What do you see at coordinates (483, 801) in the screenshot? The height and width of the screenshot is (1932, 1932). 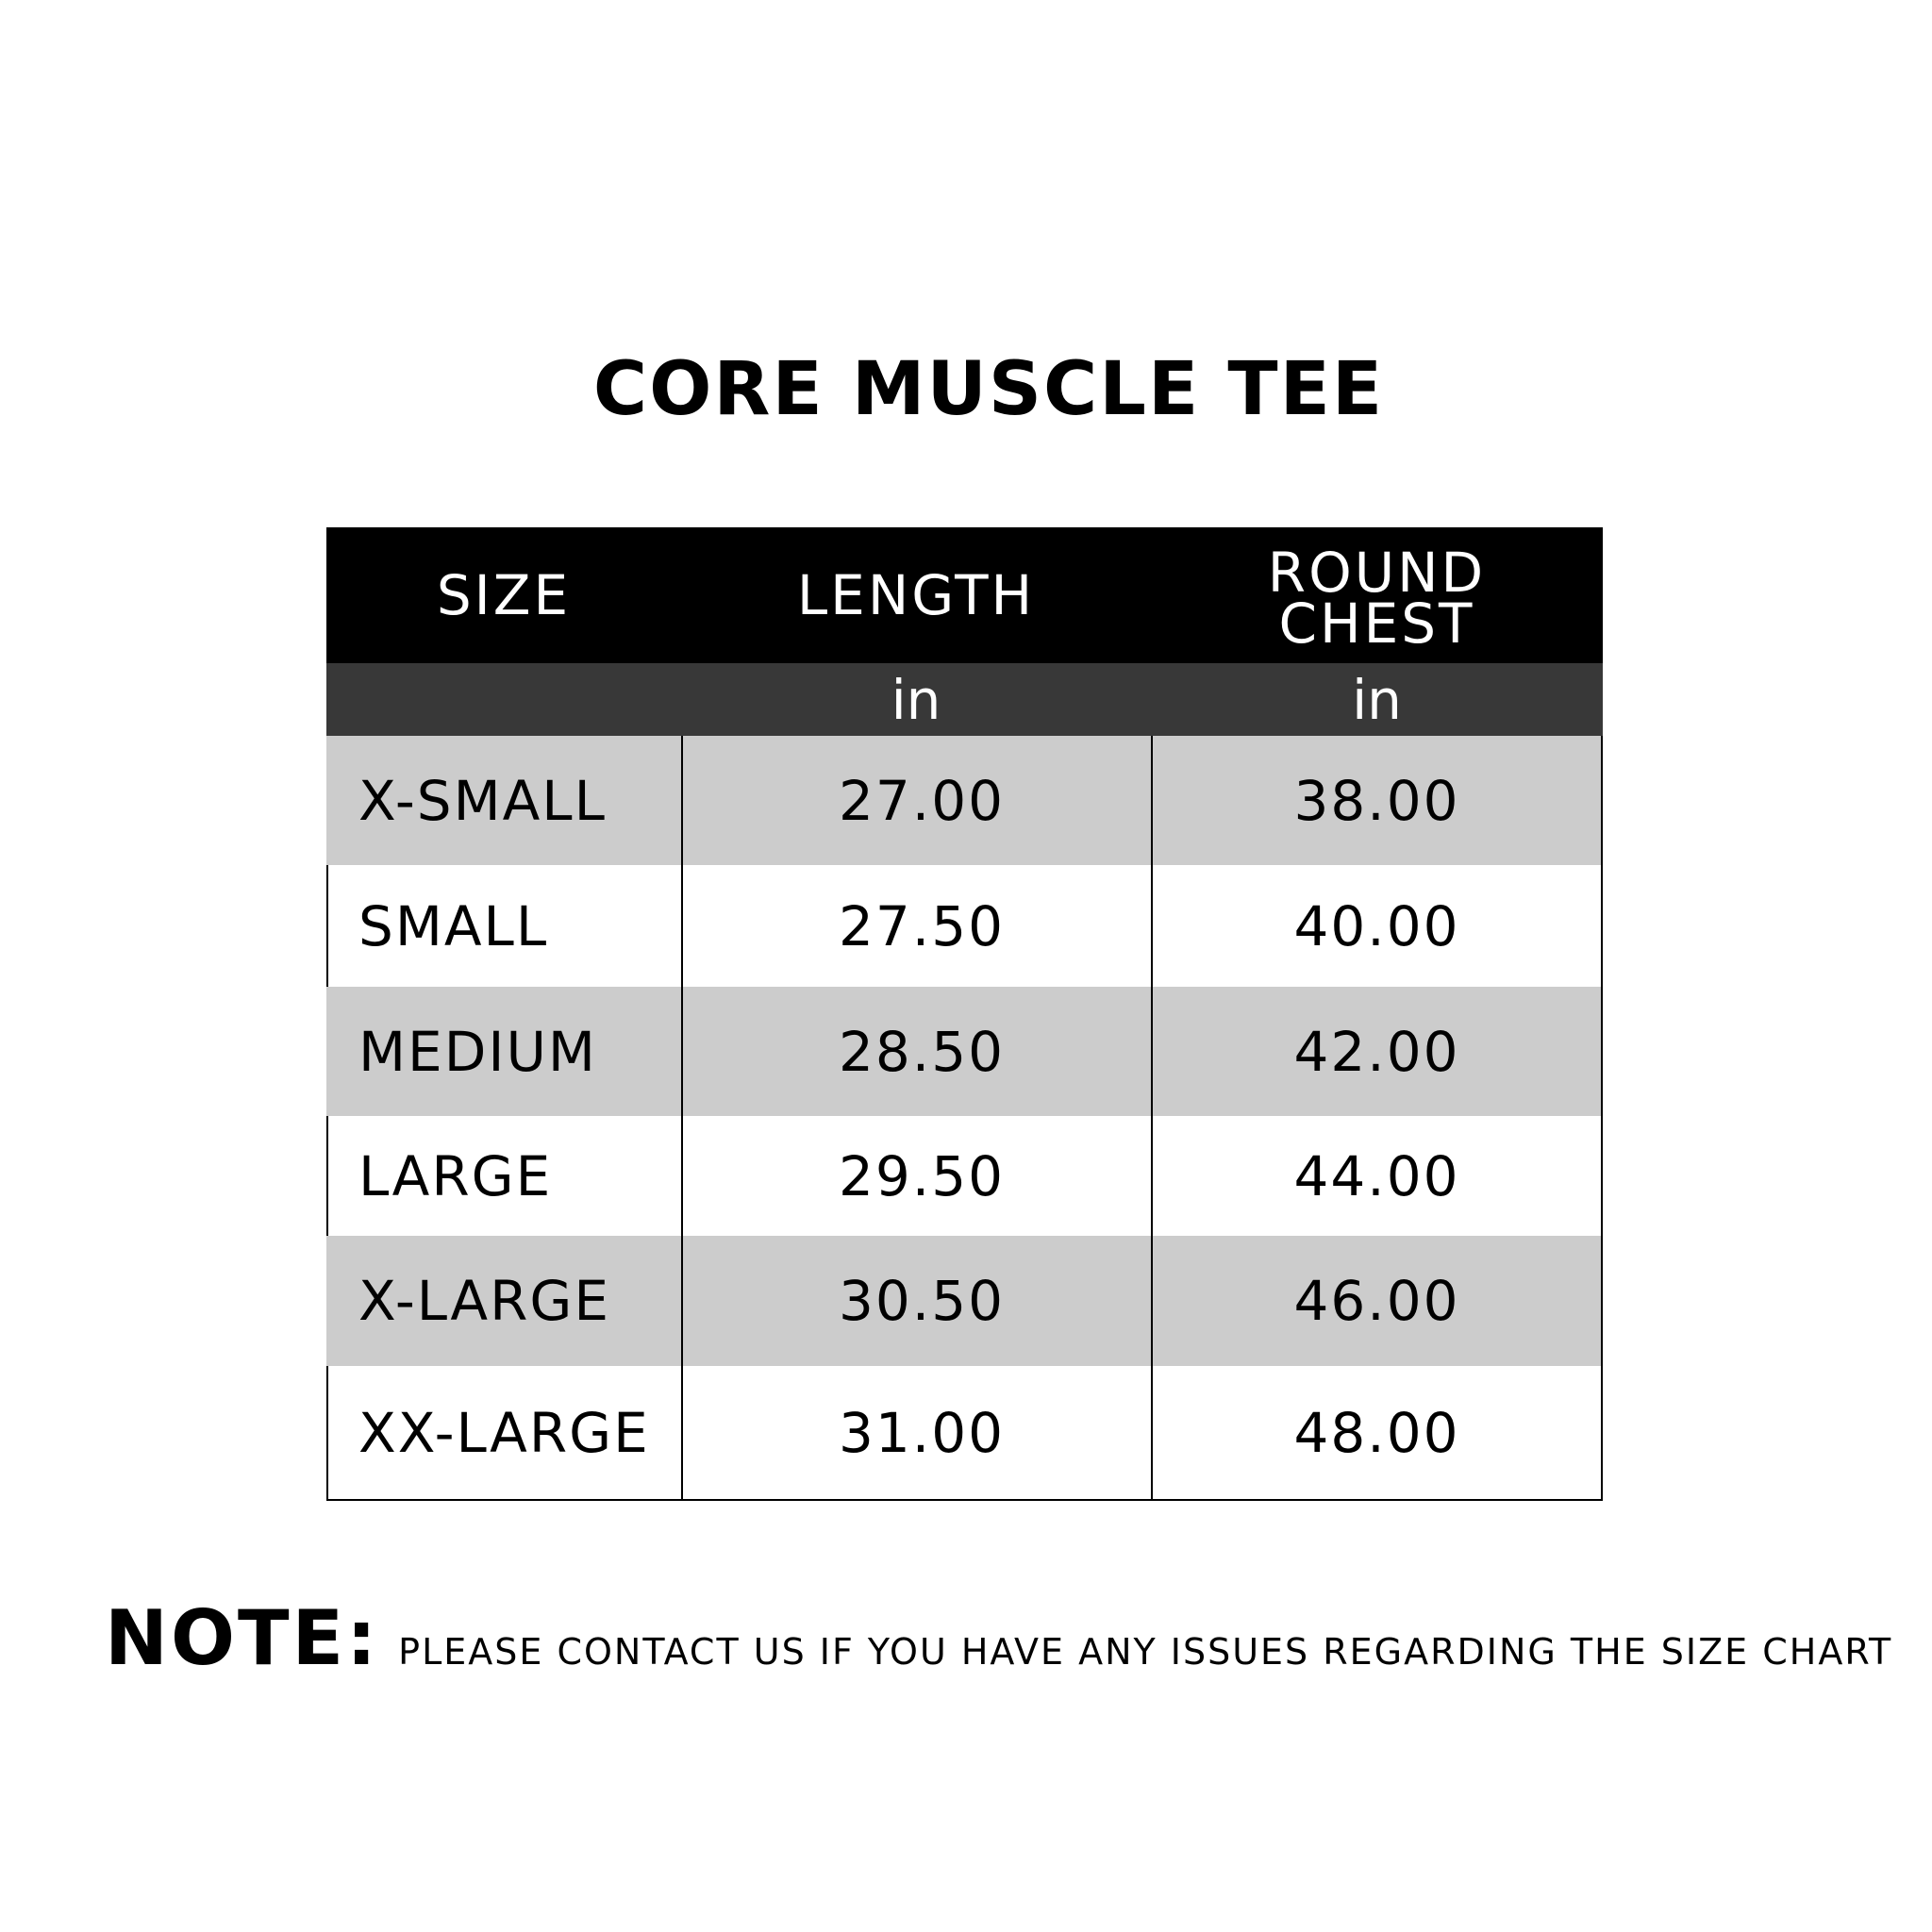 I see `size-cell: X-SMALL` at bounding box center [483, 801].